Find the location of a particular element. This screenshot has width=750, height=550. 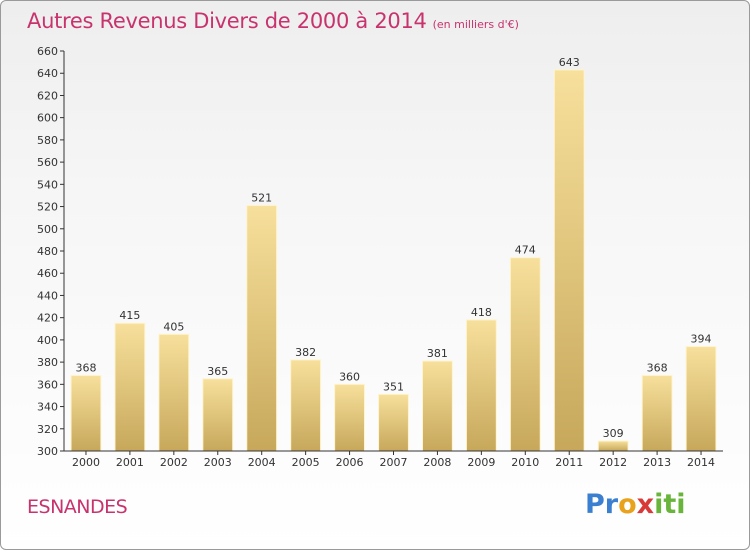

x-tick-label-2008: 2008 is located at coordinates (437, 462).